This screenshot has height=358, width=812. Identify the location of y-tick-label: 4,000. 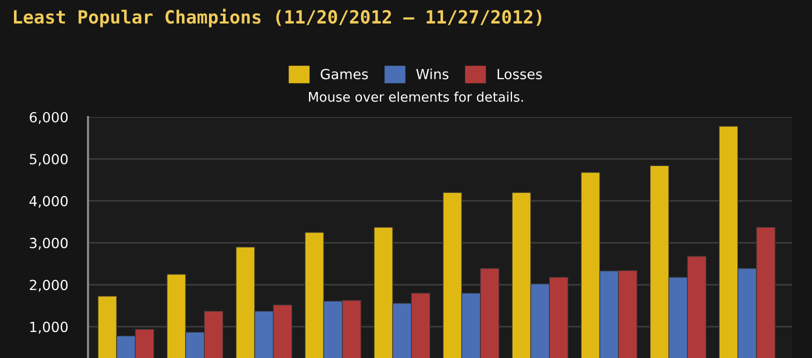
(48, 202).